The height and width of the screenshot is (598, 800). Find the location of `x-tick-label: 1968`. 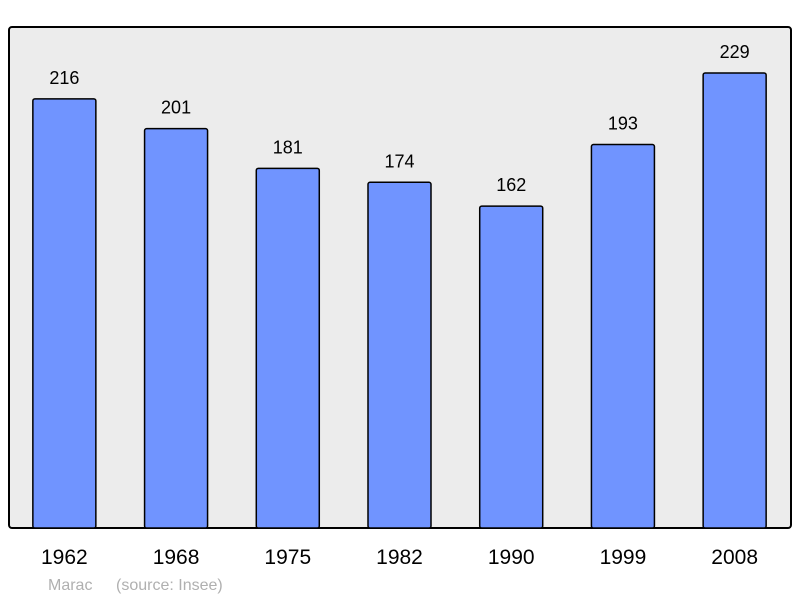

x-tick-label: 1968 is located at coordinates (176, 557).